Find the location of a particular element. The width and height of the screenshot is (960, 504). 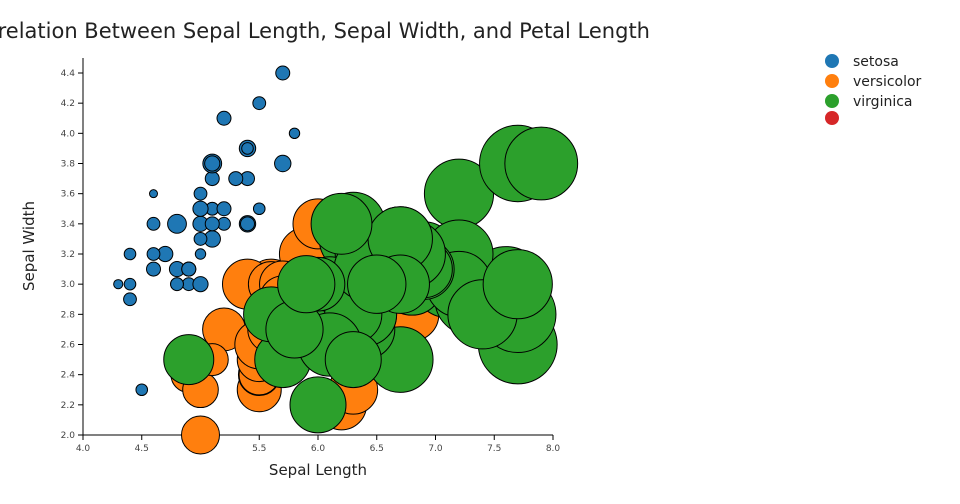

y-tick-label: 4.4 is located at coordinates (68, 74).